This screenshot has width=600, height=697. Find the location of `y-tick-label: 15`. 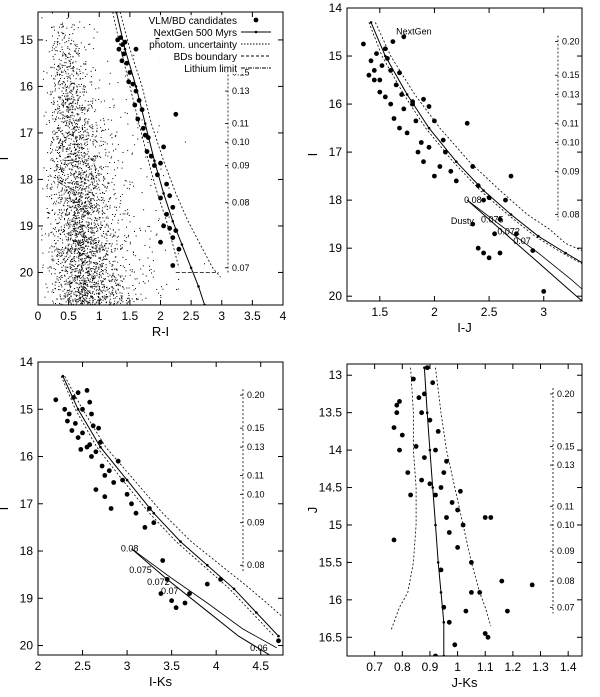

y-tick-label: 15 is located at coordinates (336, 525).